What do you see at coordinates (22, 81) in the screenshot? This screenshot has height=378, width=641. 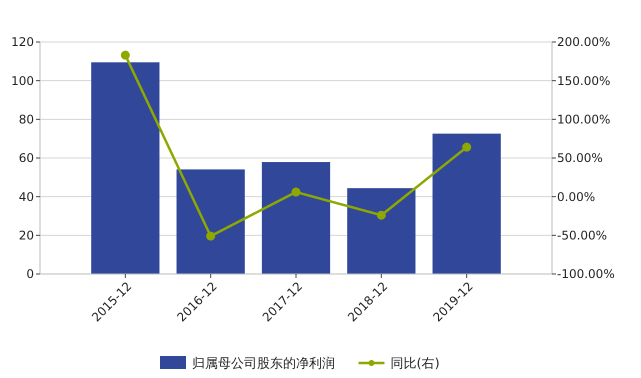 I see `y-tick-label: 100` at bounding box center [22, 81].